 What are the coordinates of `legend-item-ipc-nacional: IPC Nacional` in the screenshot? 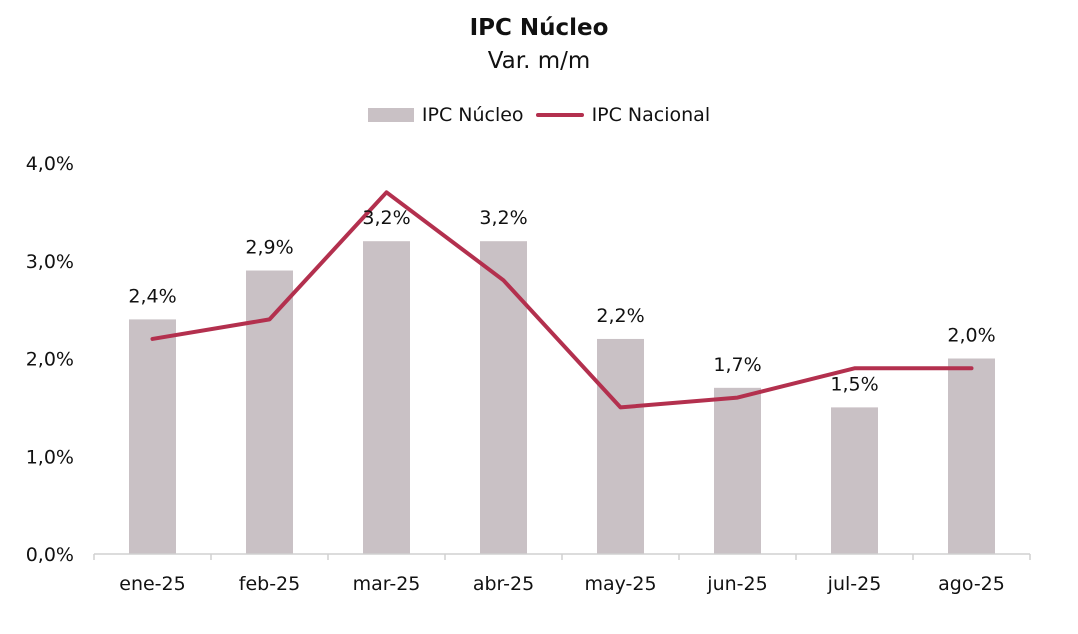 It's located at (623, 115).